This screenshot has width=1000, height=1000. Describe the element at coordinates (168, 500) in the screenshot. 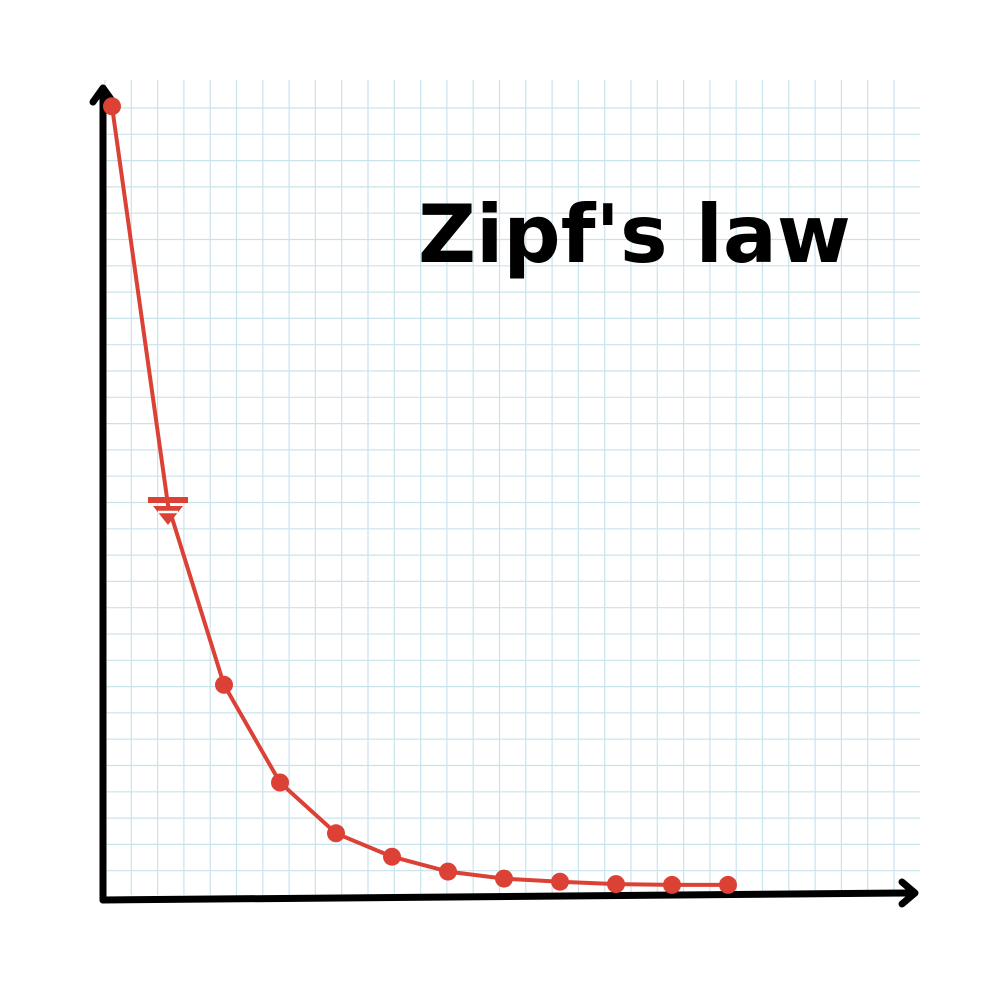

I see `marker-bar` at that location.